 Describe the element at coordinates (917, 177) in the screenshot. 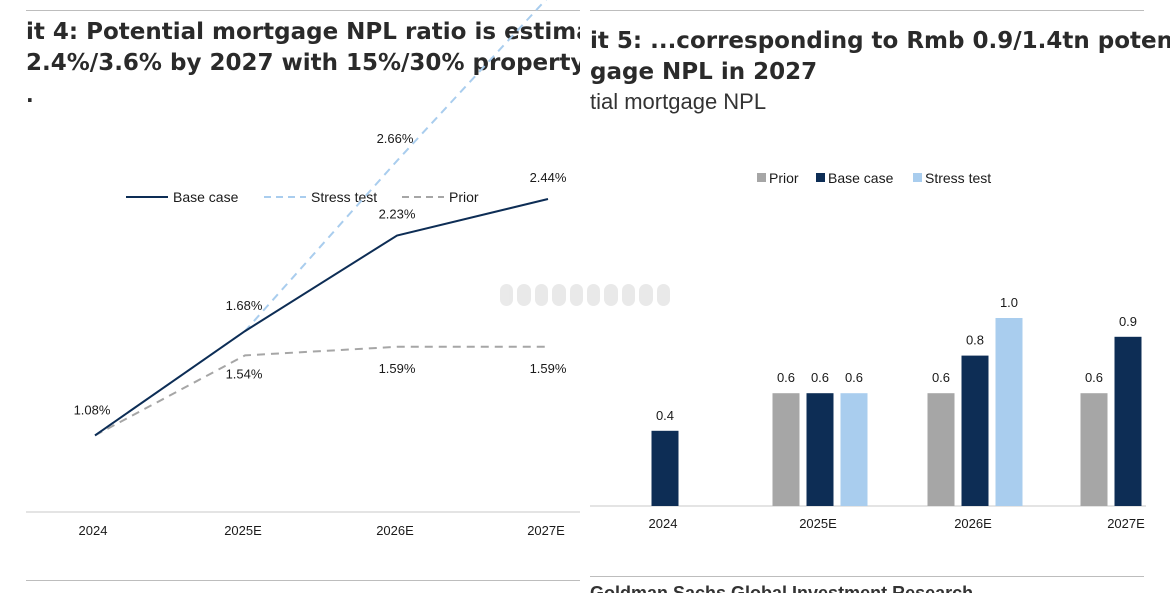

I see `legend-swatch-stress-test` at that location.